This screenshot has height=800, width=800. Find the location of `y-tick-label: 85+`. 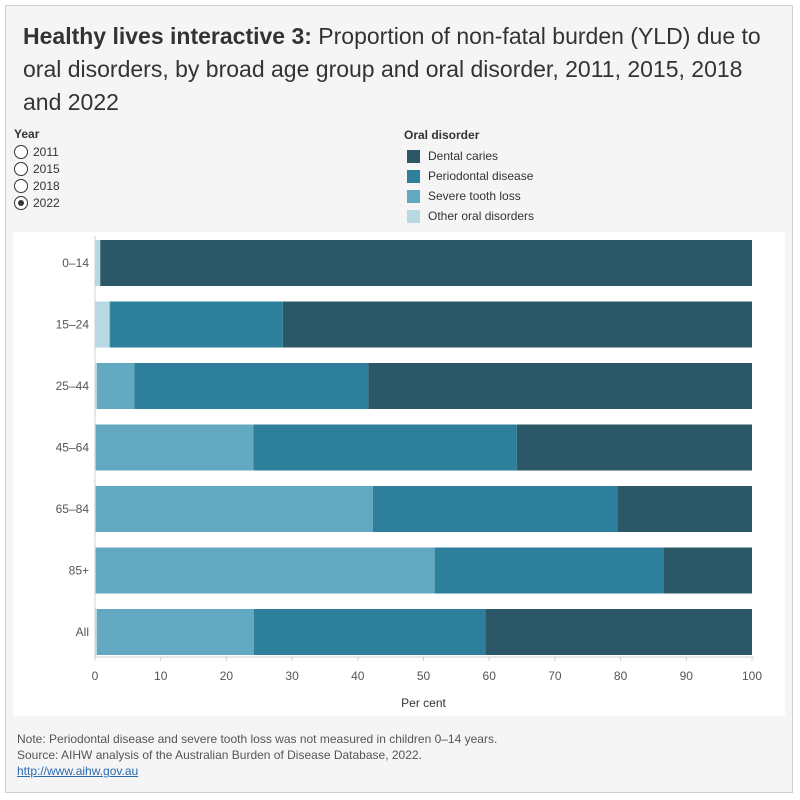

y-tick-label: 85+ is located at coordinates (79, 571).